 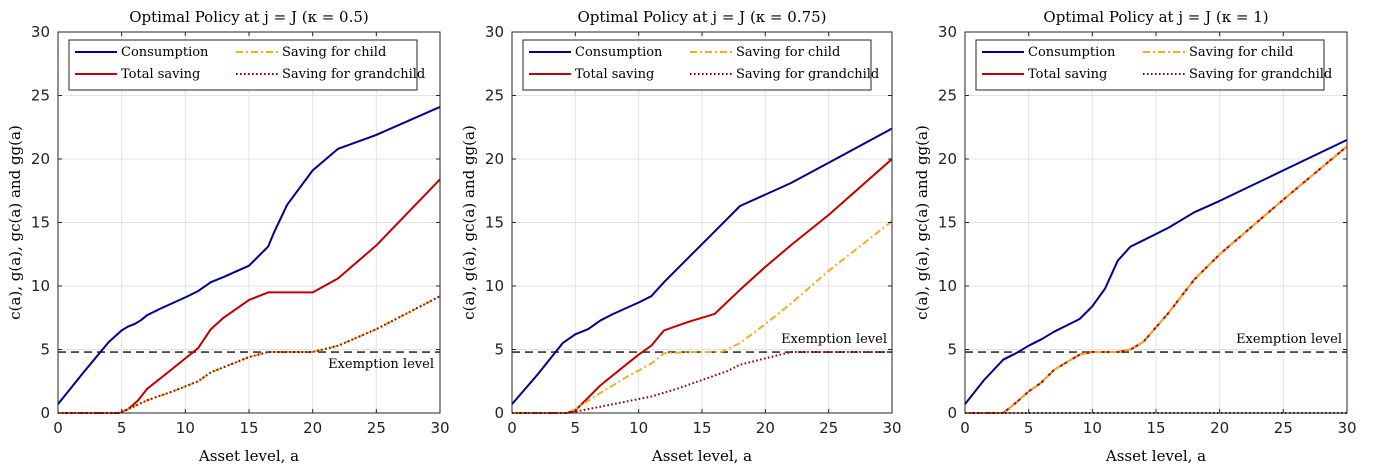 What do you see at coordinates (249, 17) in the screenshot?
I see `chart-title: Optimal Policy at j = J (κ = 0.5)` at bounding box center [249, 17].